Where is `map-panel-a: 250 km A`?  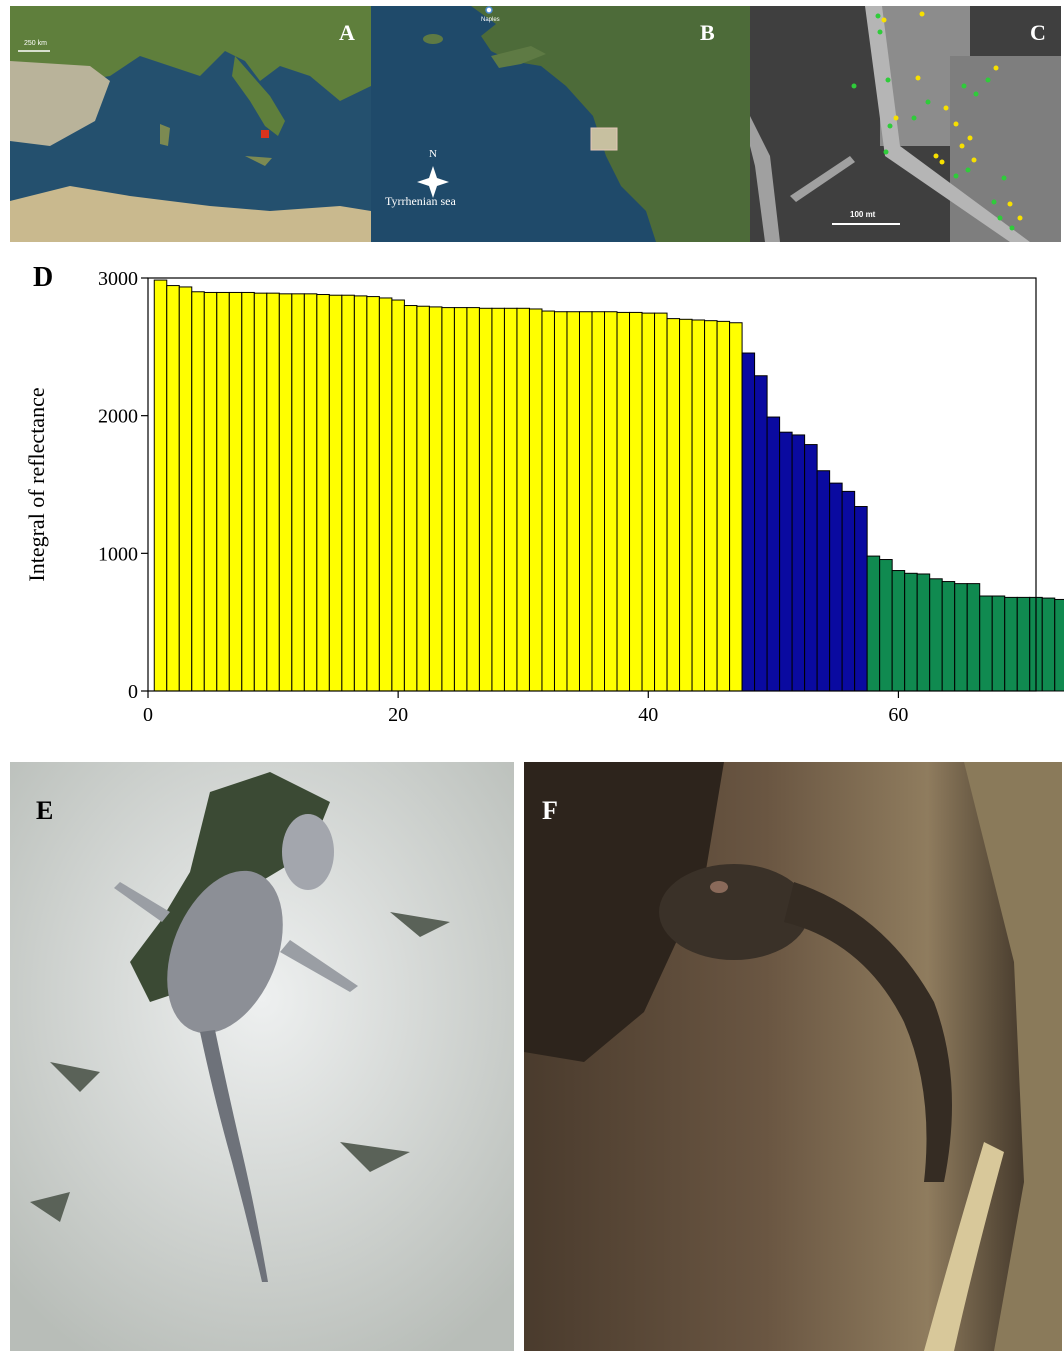 map-panel-a: 250 km A is located at coordinates (190, 124).